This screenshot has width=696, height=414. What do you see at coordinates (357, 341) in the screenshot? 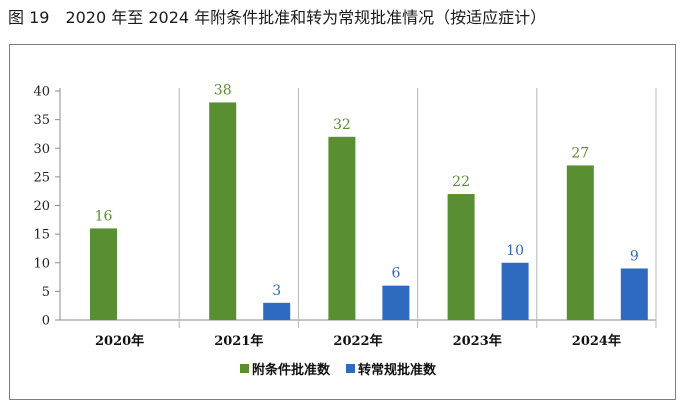
I see `x-tick-label: 2022年` at bounding box center [357, 341].